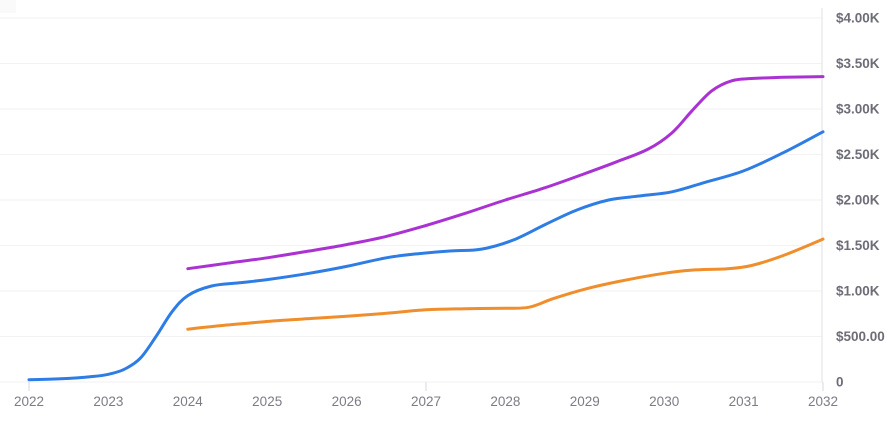 This screenshot has width=888, height=429. I want to click on y-axis-label: $3.50K, so click(858, 63).